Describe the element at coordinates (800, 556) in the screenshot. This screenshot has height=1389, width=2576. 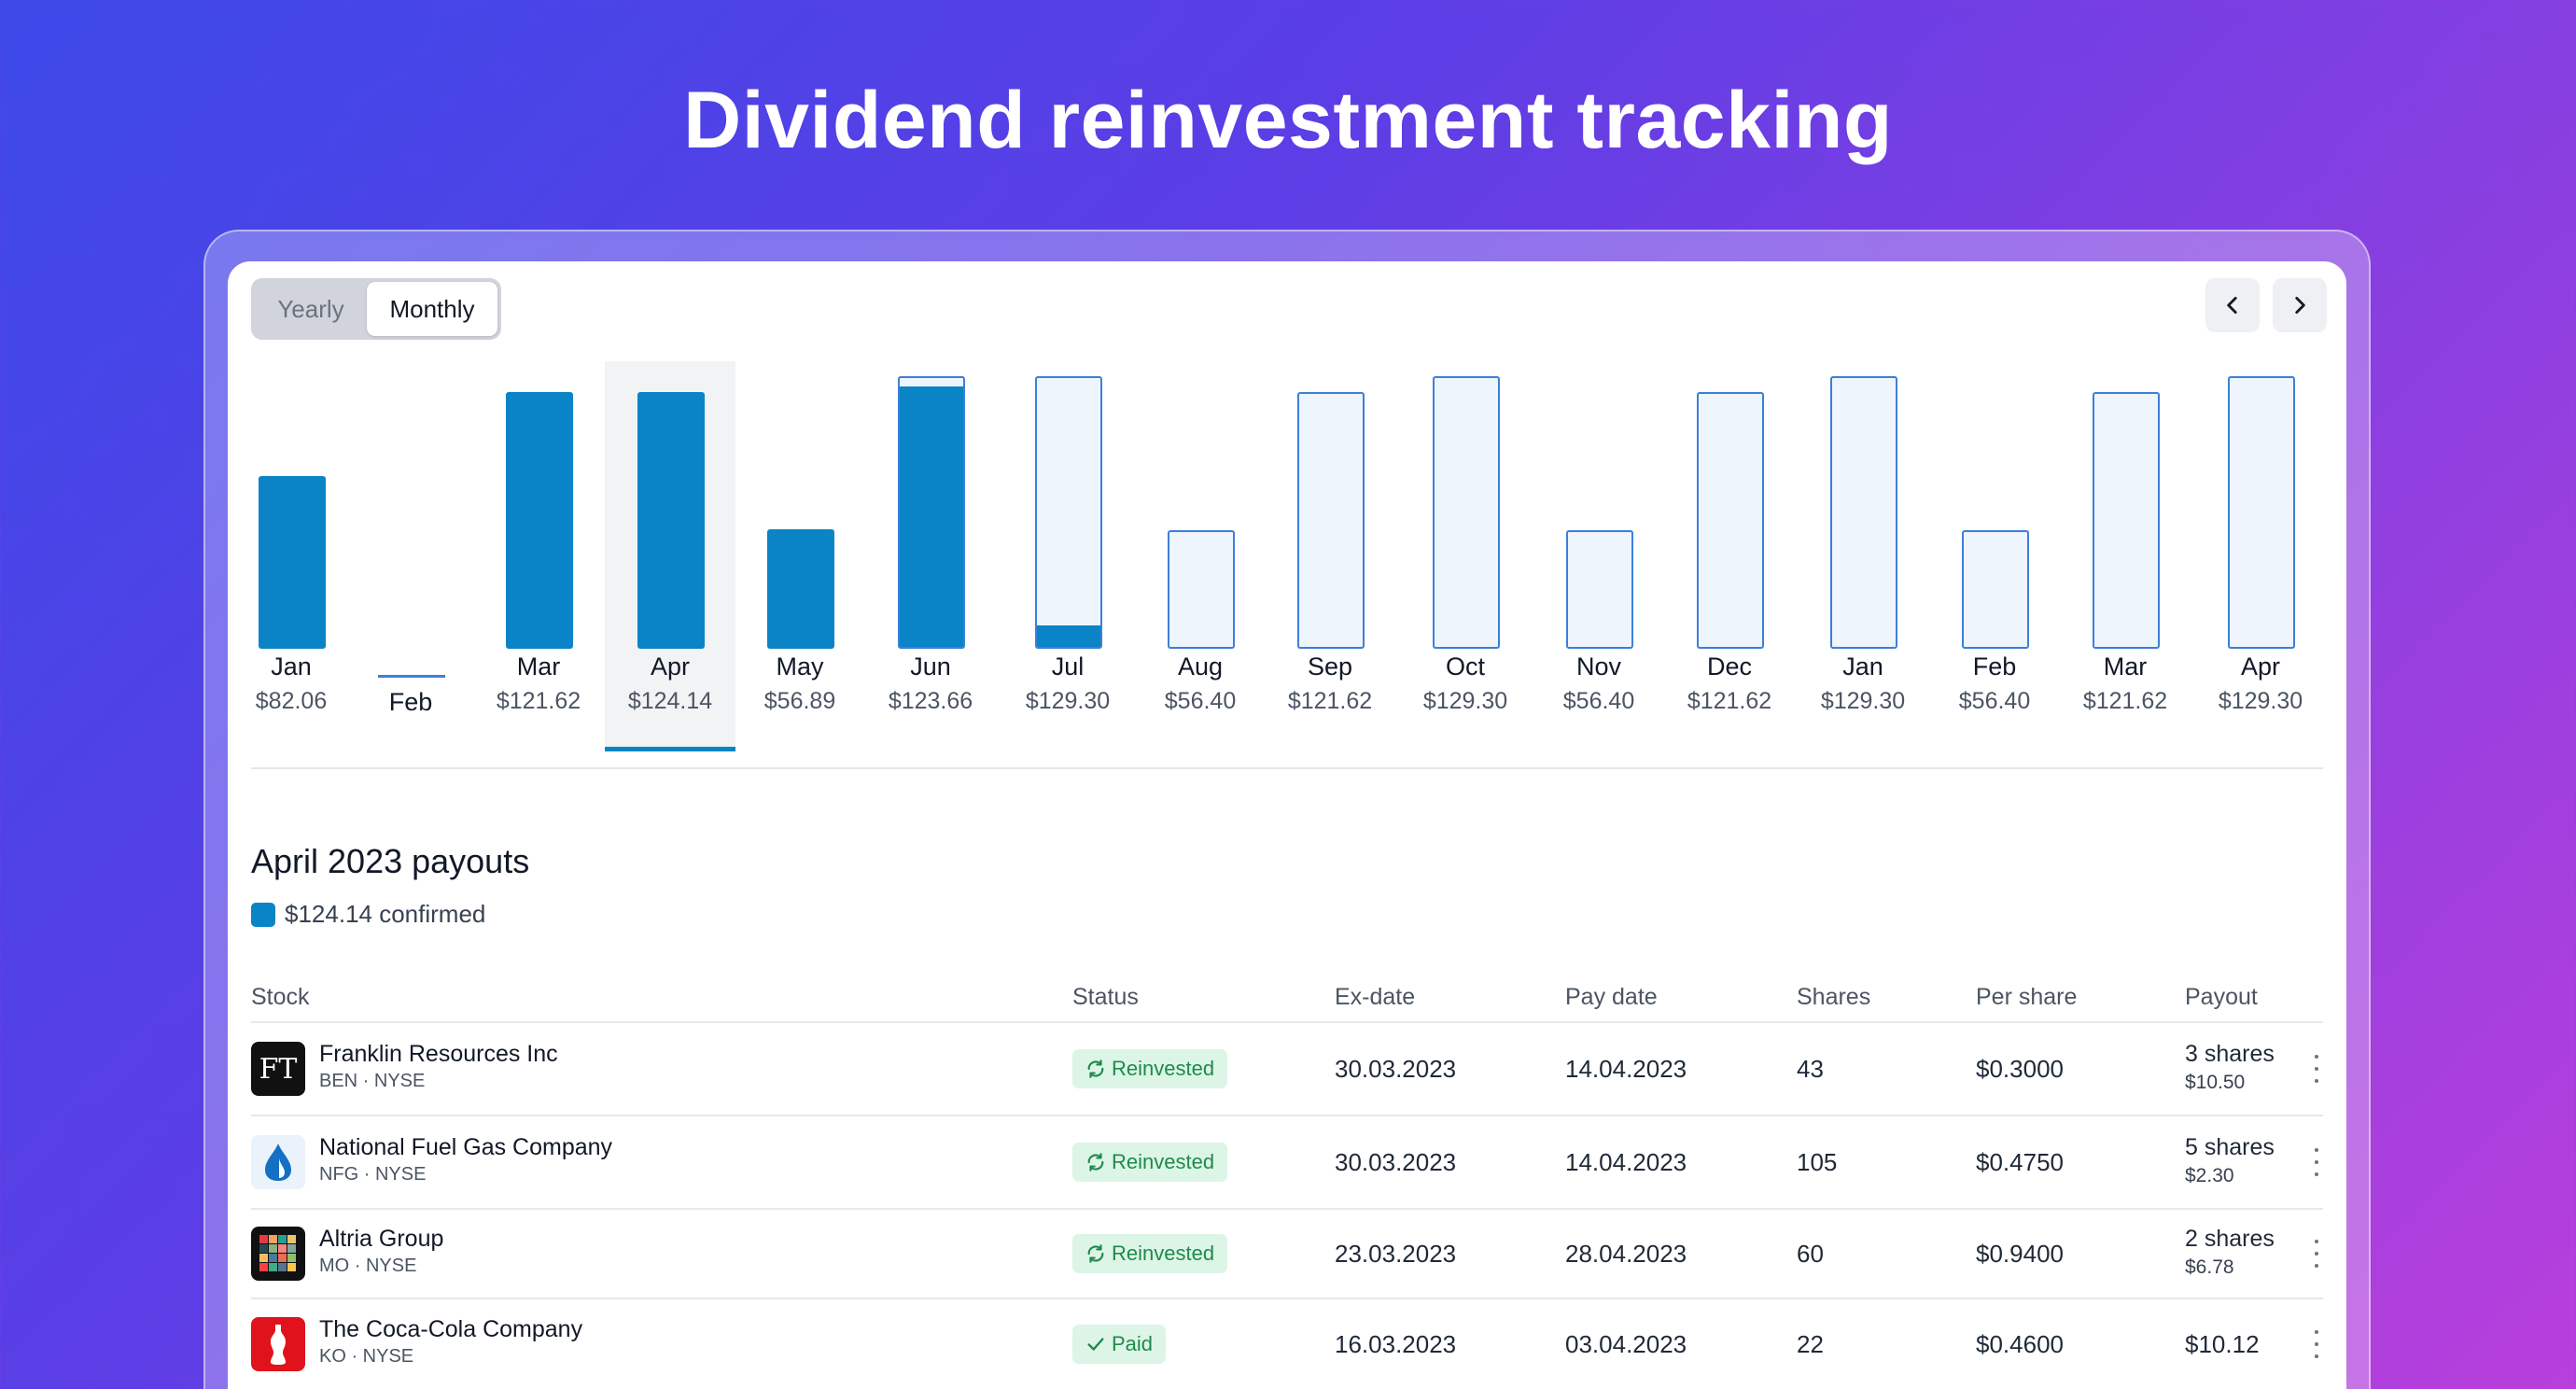
I see `month-column: May $56.89` at that location.